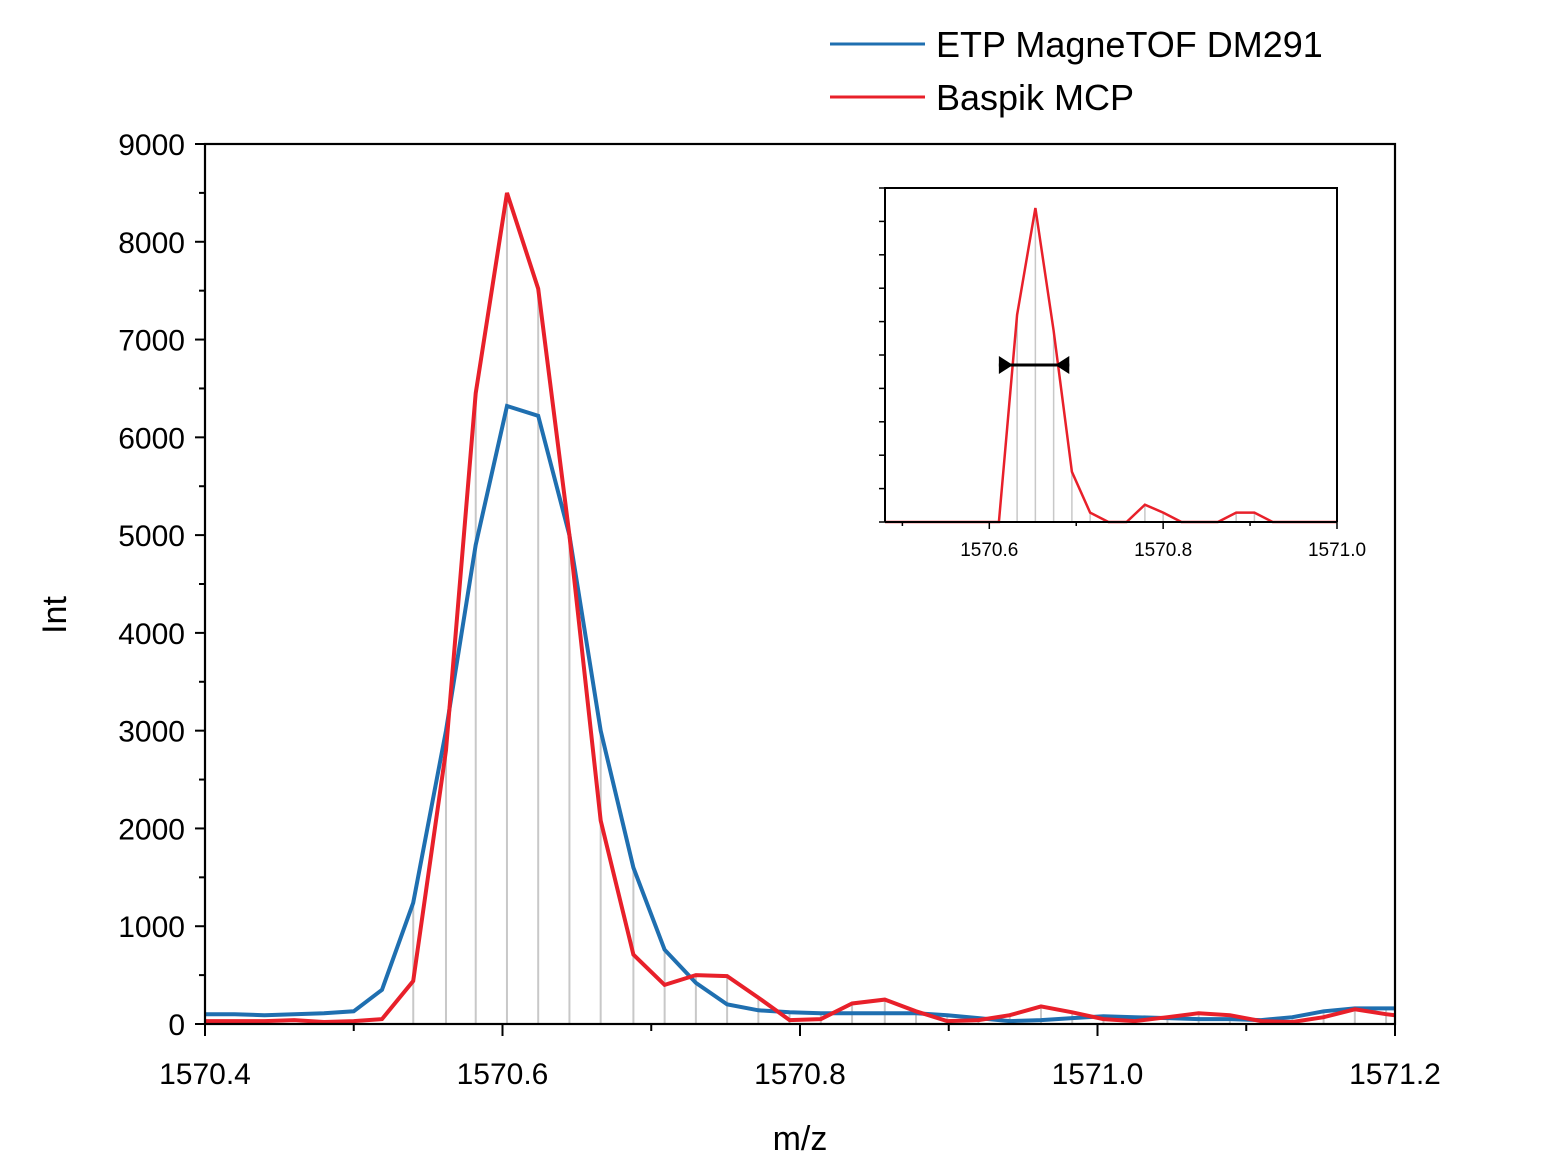 The height and width of the screenshot is (1170, 1560). I want to click on legend: ETP MagneTOF DM291 Baspik MCP, so click(1076, 71).